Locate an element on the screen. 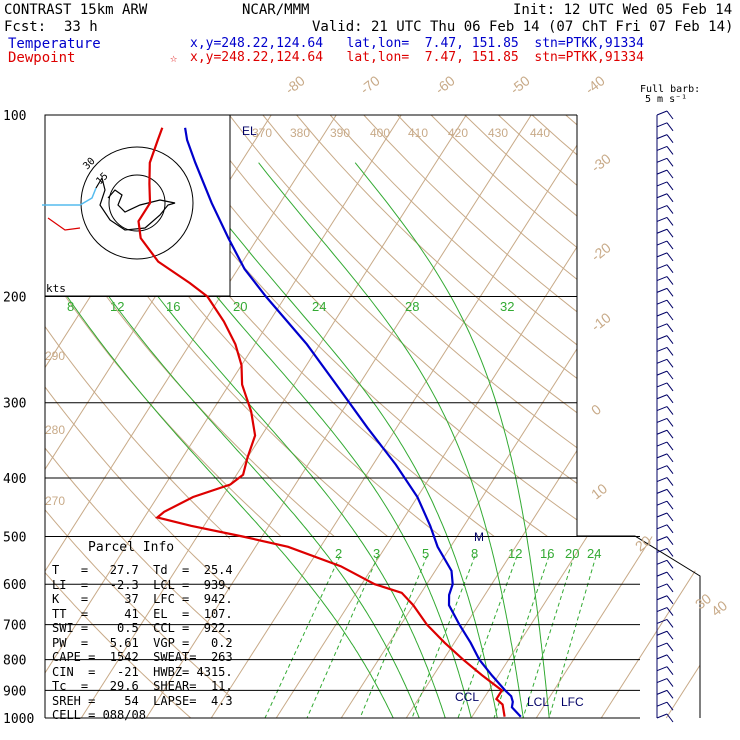 The height and width of the screenshot is (740, 740). theta-label: 380 is located at coordinates (300, 133).